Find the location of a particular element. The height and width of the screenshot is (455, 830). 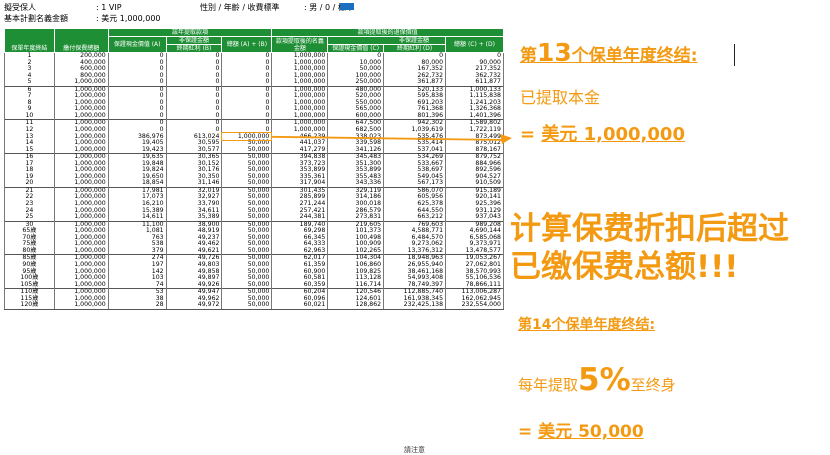

table-cell: 60,096 is located at coordinates (300, 299).